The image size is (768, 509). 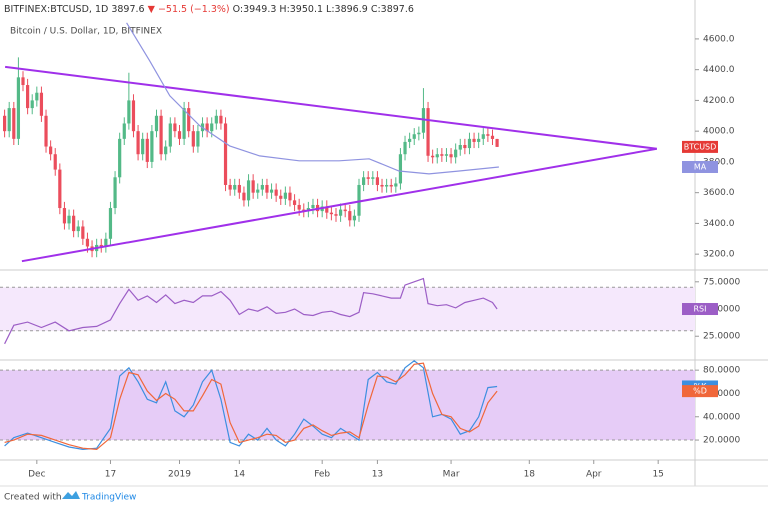 What do you see at coordinates (322, 475) in the screenshot?
I see `x-tick-label: Feb` at bounding box center [322, 475].